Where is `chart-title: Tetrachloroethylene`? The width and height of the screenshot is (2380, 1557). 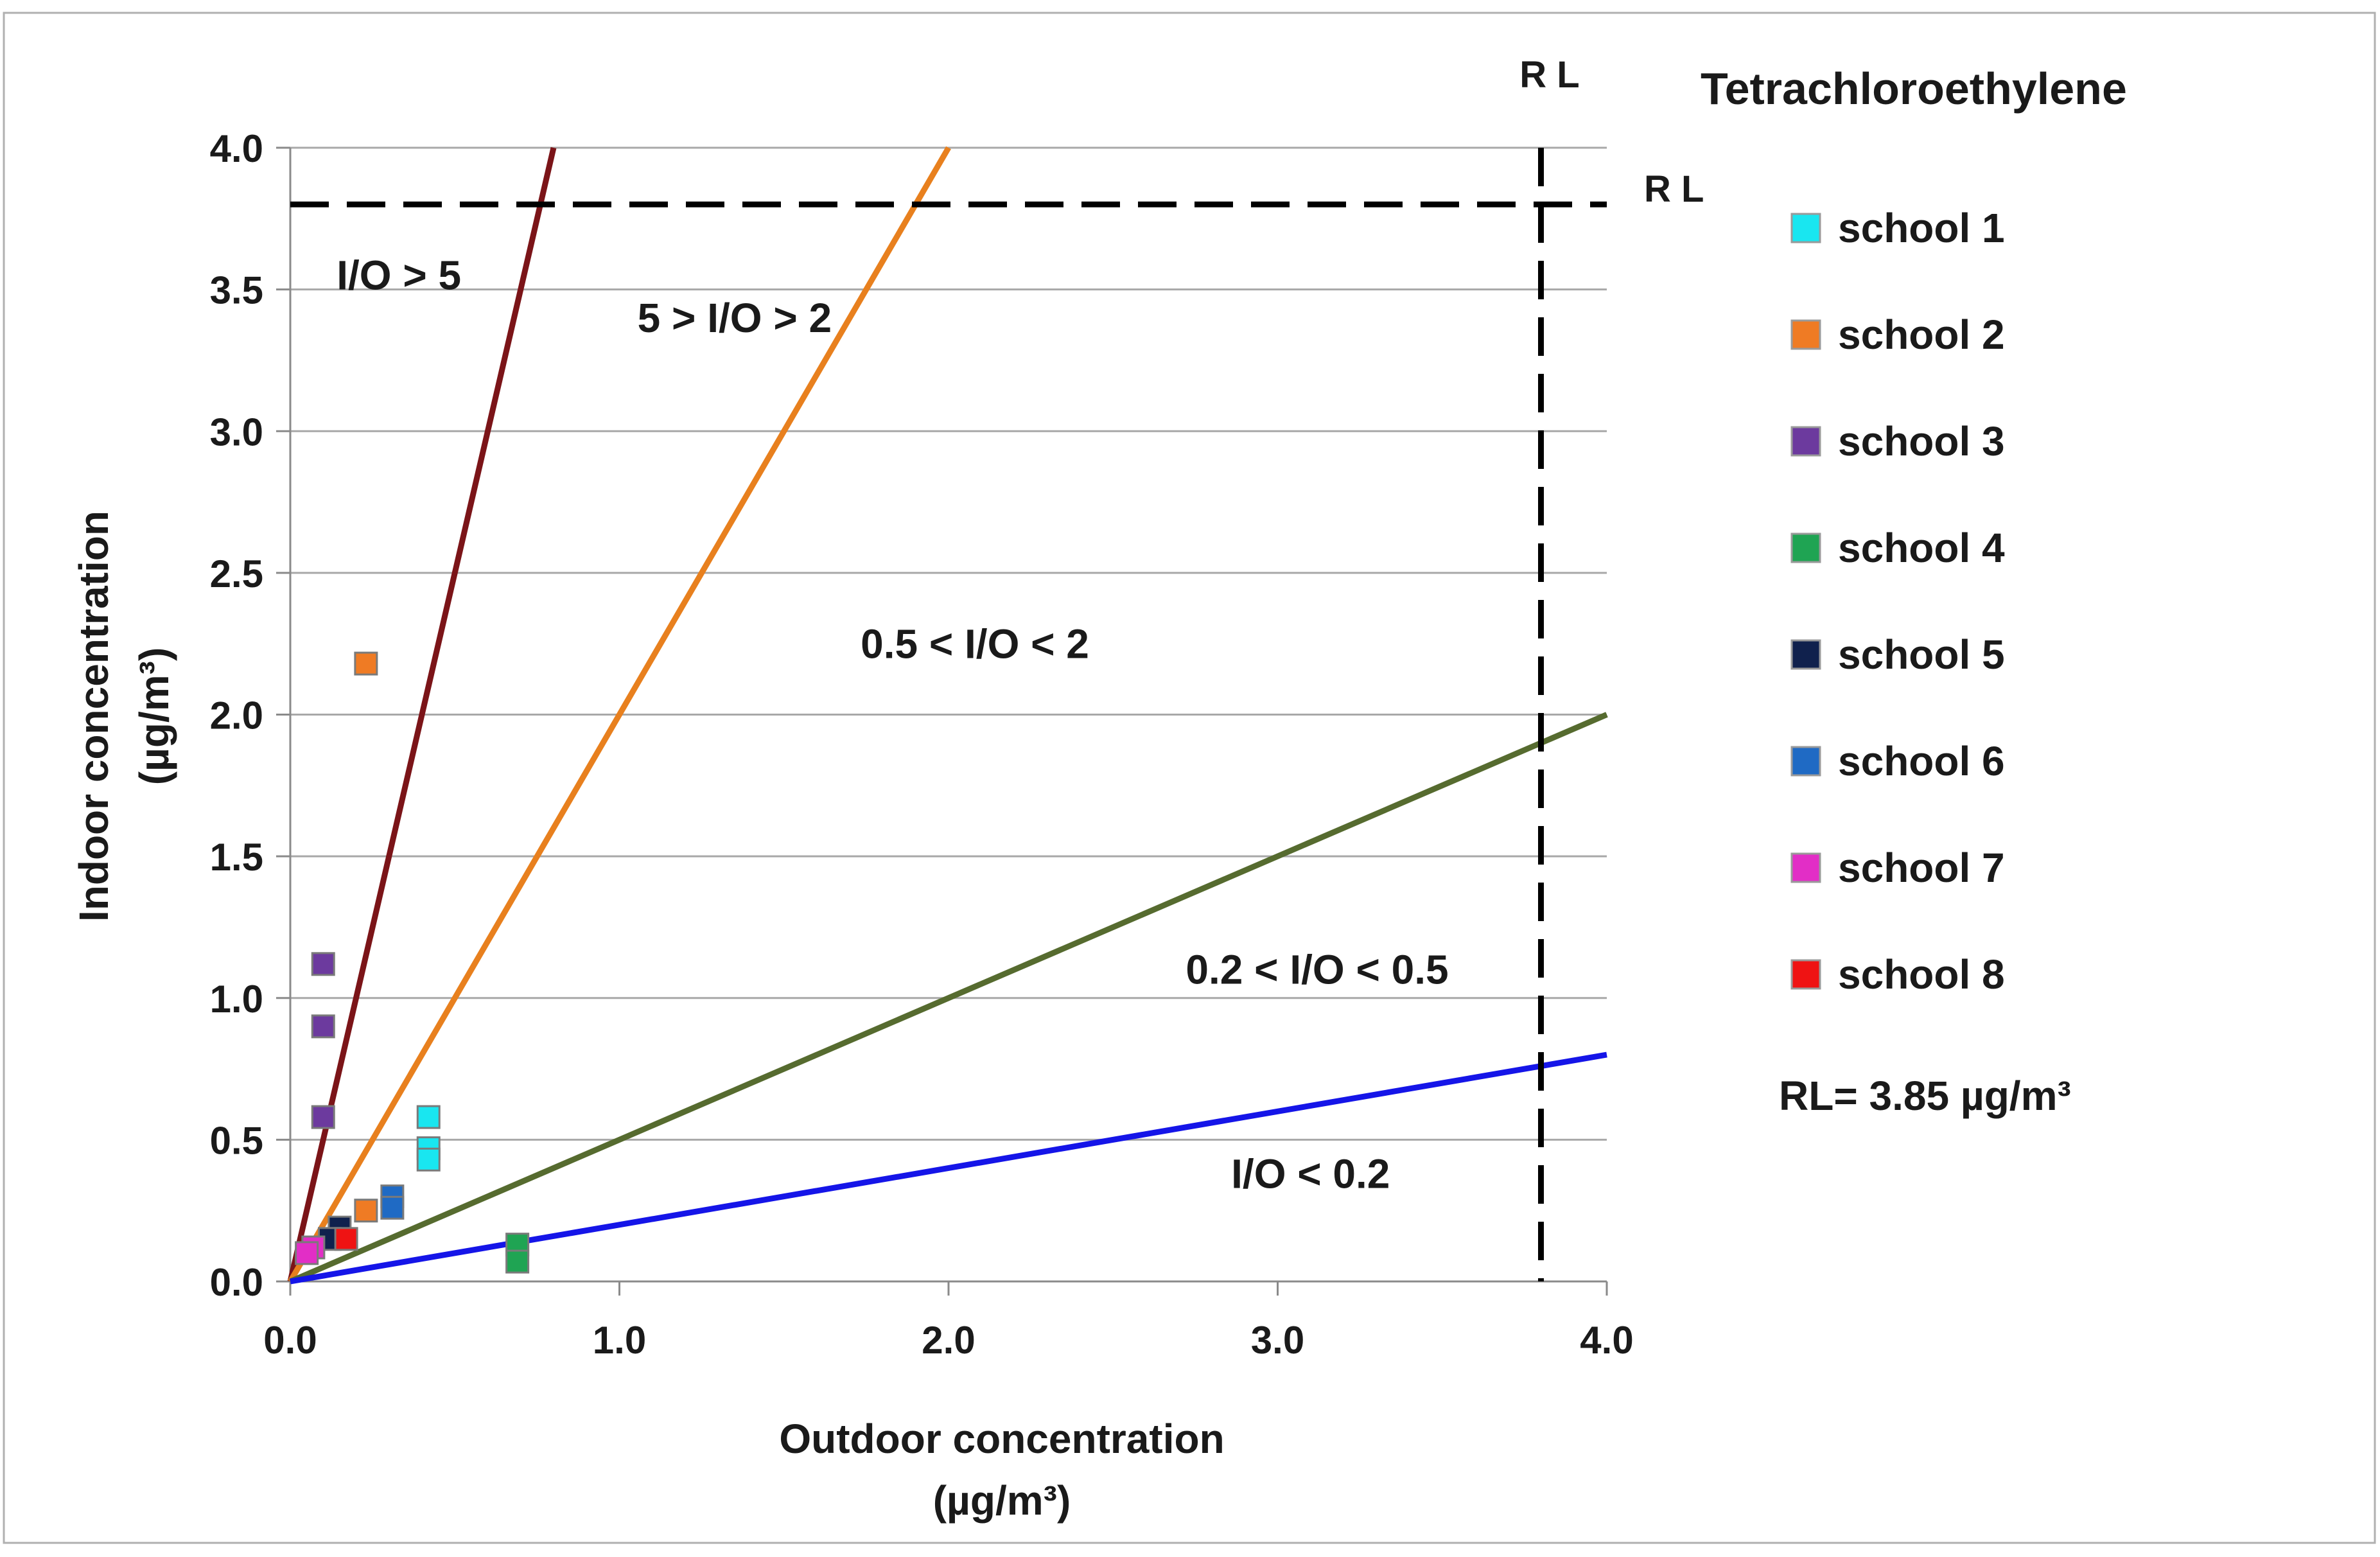
chart-title: Tetrachloroethylene is located at coordinates (1914, 89).